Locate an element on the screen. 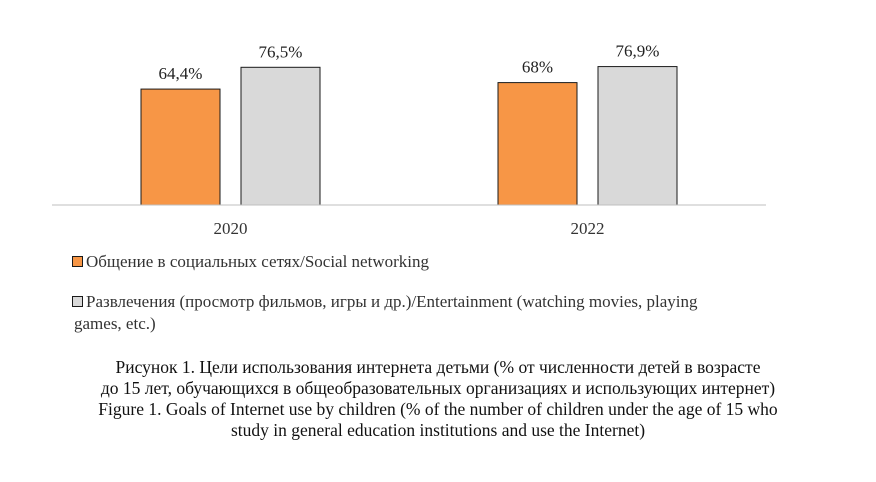  legend-swatch-orange is located at coordinates (77, 261).